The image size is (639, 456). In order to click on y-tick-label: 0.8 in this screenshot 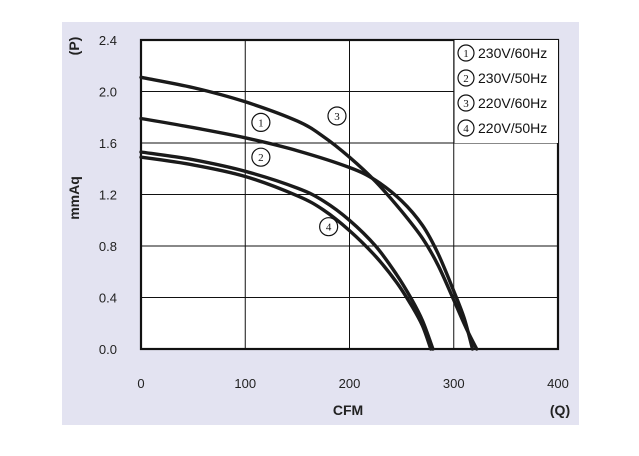, I will do `click(108, 246)`.